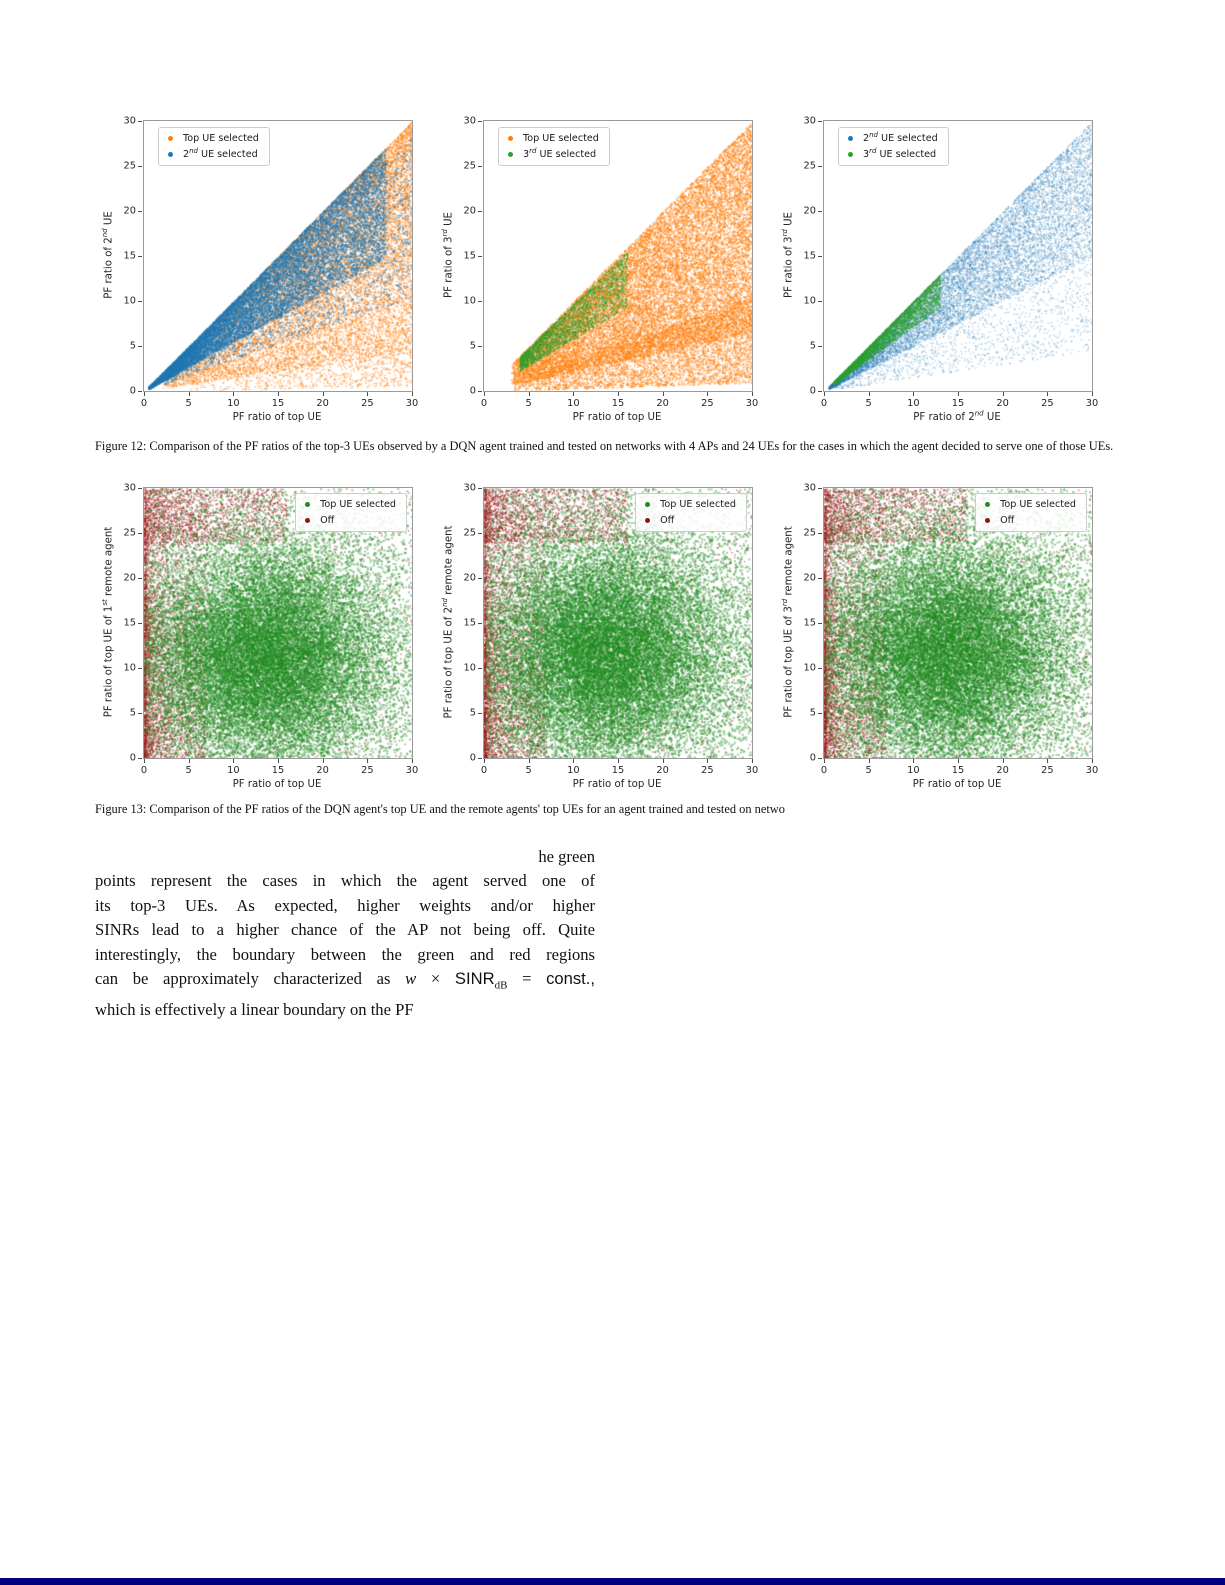 Image resolution: width=1225 pixels, height=1585 pixels. What do you see at coordinates (484, 770) in the screenshot?
I see `x-tick-label: 0` at bounding box center [484, 770].